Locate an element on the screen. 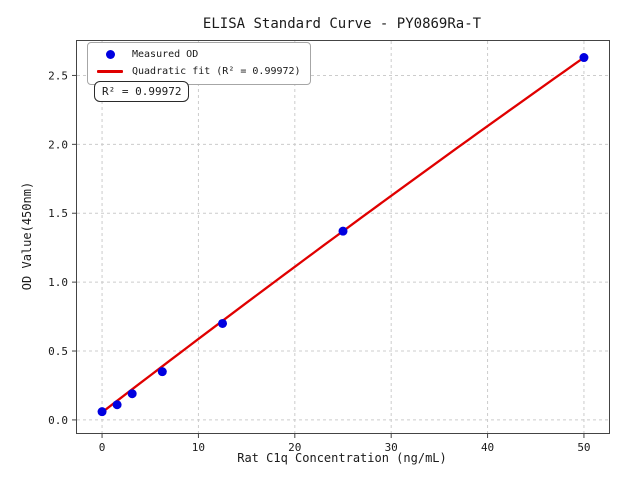  x-tick-label: 0 is located at coordinates (102, 447).